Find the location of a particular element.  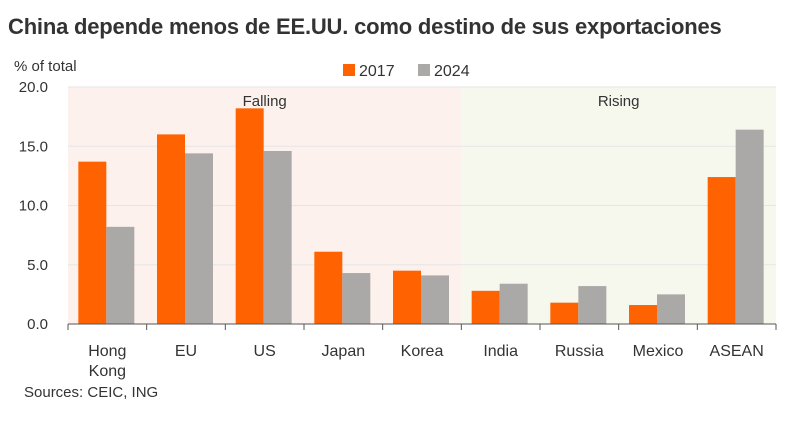

y-axis-label: % of total is located at coordinates (45, 66).